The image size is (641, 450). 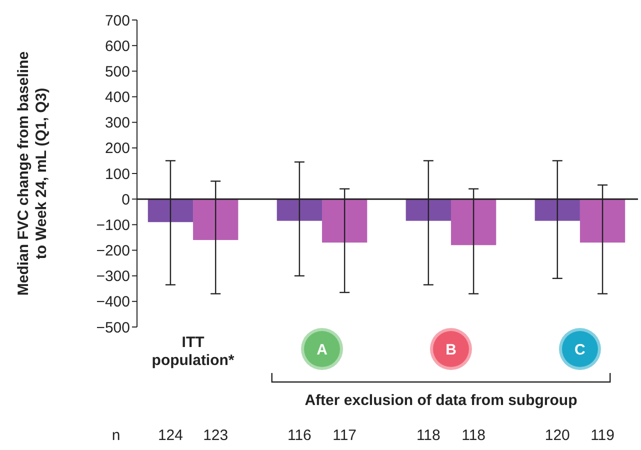 What do you see at coordinates (32, 173) in the screenshot?
I see `y-axis-title: Median FVC change from baseline to Week 24, mL (Q1, Q3)` at bounding box center [32, 173].